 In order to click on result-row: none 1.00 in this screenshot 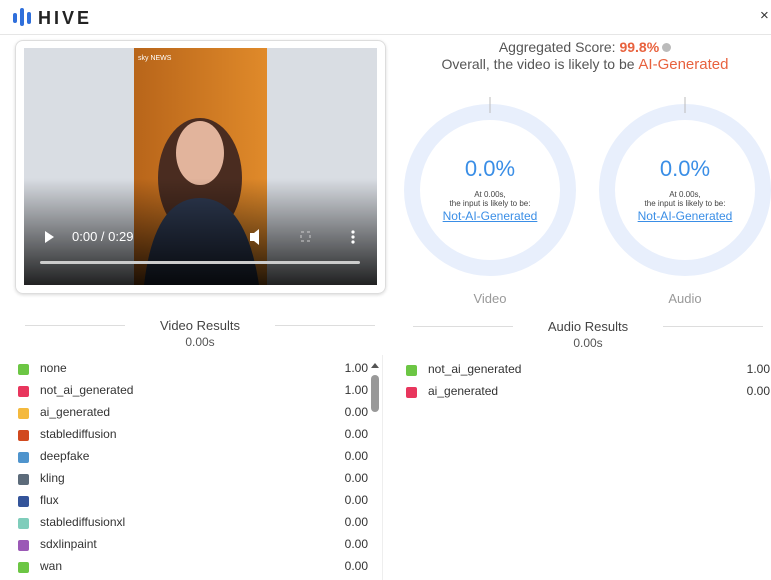, I will do `click(193, 371)`.